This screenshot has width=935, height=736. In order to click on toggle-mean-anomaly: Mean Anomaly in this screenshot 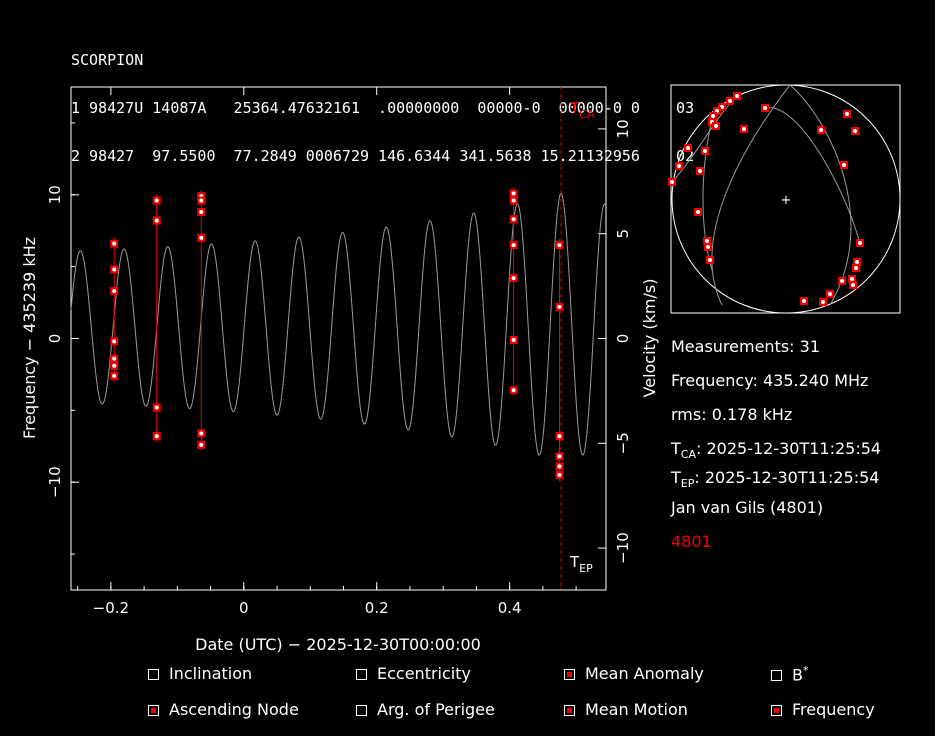, I will do `click(634, 673)`.